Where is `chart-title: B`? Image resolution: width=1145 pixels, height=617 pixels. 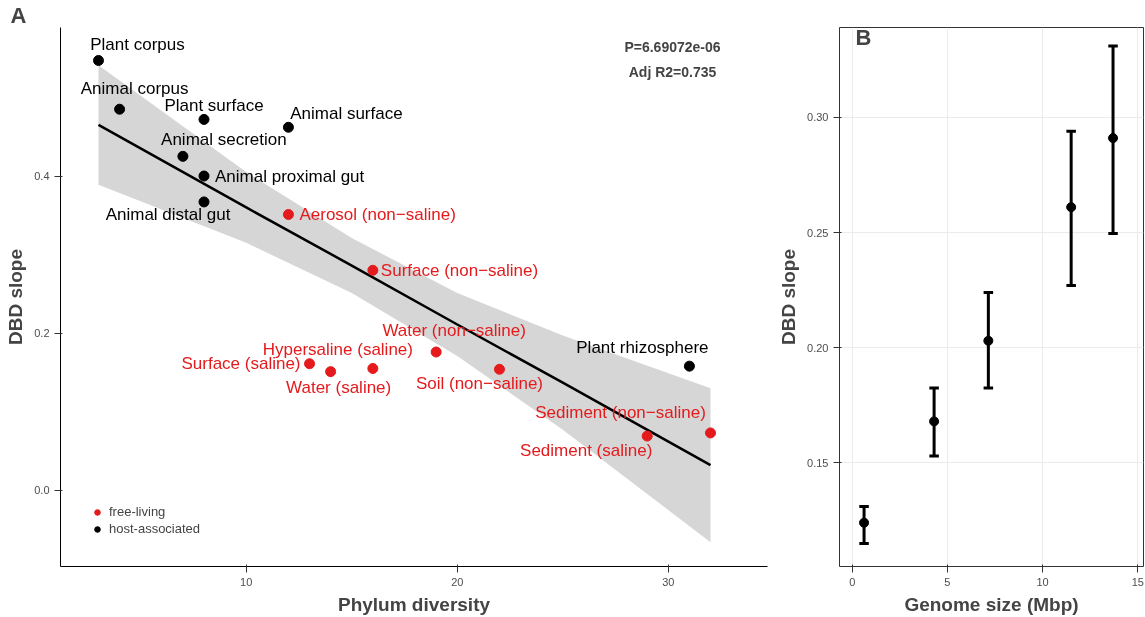
chart-title: B is located at coordinates (863, 37).